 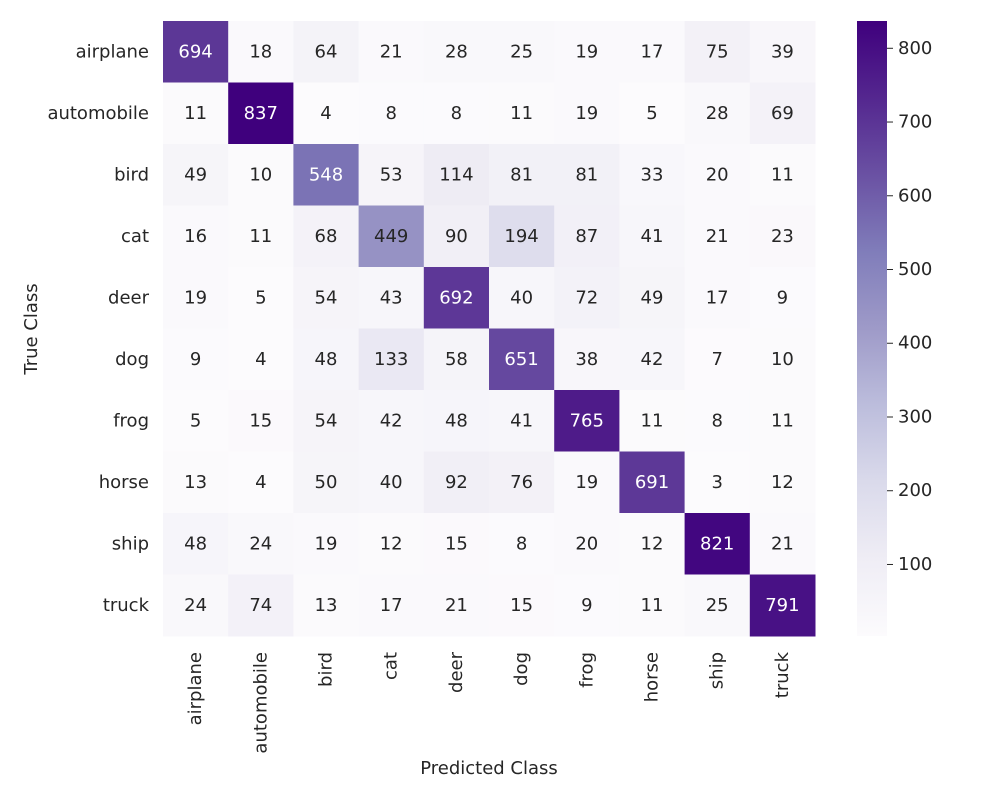 I want to click on colorbar-tick-label: 100, so click(x=915, y=564).